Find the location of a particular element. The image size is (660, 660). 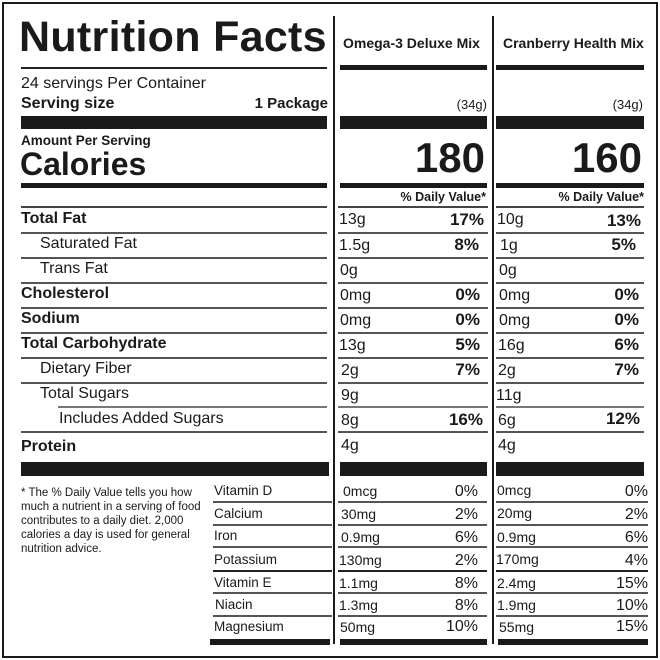

vitamin-amount-magnesium-1: 50mg is located at coordinates (358, 627).